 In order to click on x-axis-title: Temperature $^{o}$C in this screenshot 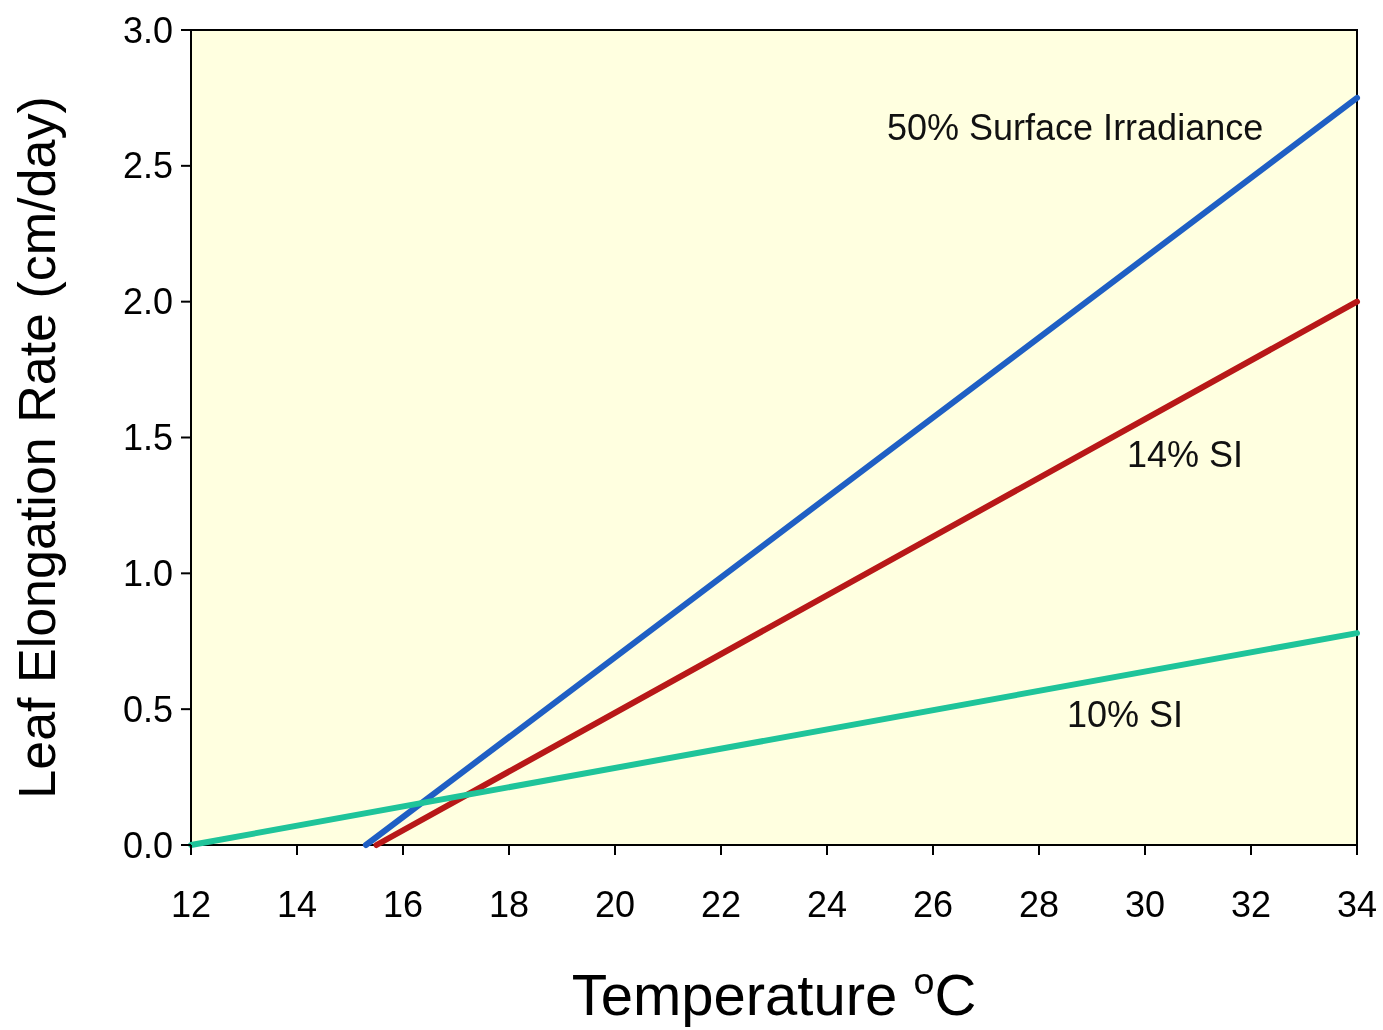, I will do `click(774, 993)`.